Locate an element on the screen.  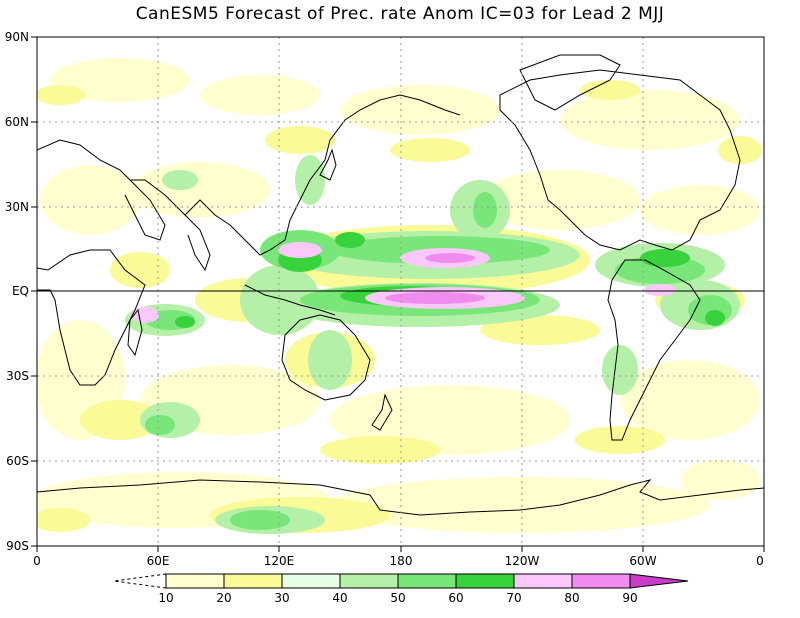
lat-tick-label: EQ is located at coordinates (20, 291).